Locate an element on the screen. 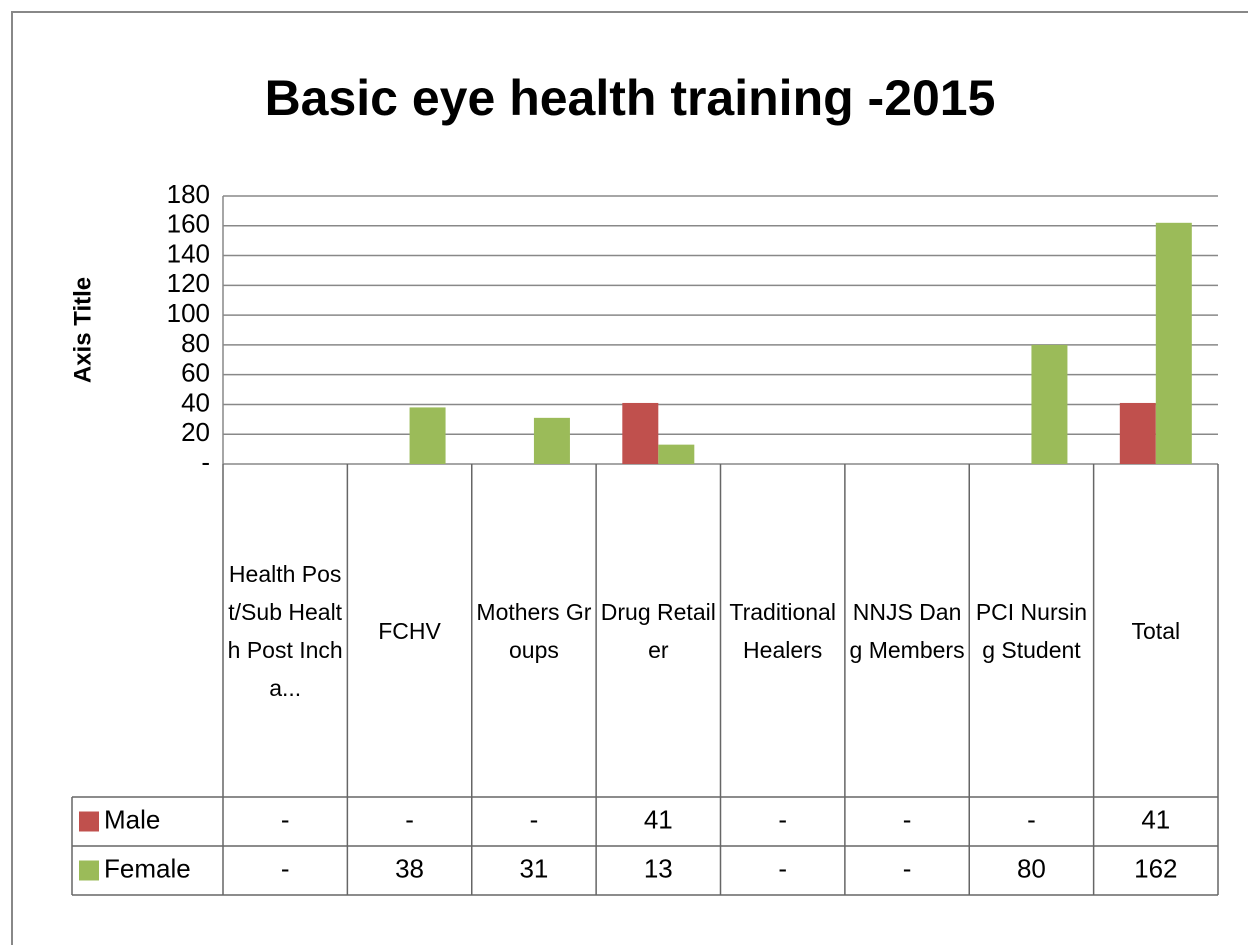 The image size is (1248, 945). category-cell: Total is located at coordinates (1156, 630).